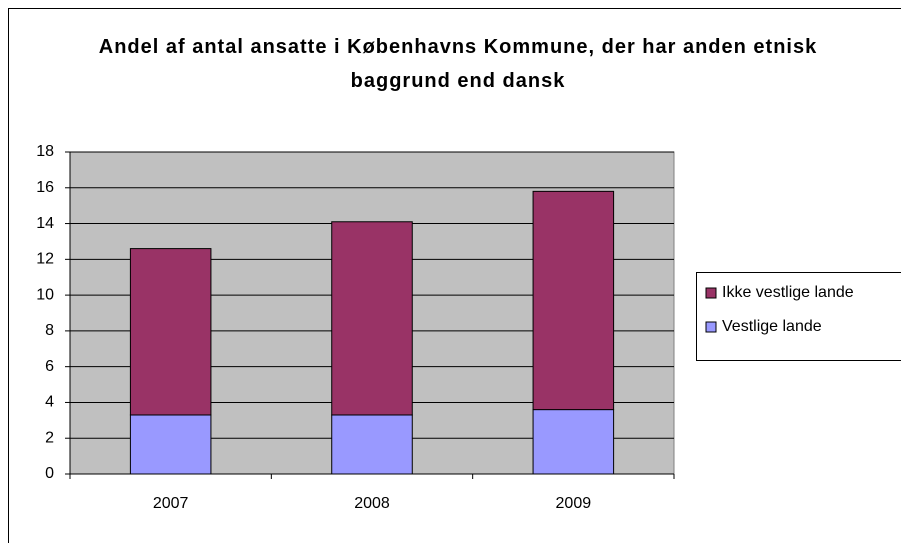 This screenshot has height=543, width=901. What do you see at coordinates (171, 503) in the screenshot?
I see `x-tick-label: 2007` at bounding box center [171, 503].